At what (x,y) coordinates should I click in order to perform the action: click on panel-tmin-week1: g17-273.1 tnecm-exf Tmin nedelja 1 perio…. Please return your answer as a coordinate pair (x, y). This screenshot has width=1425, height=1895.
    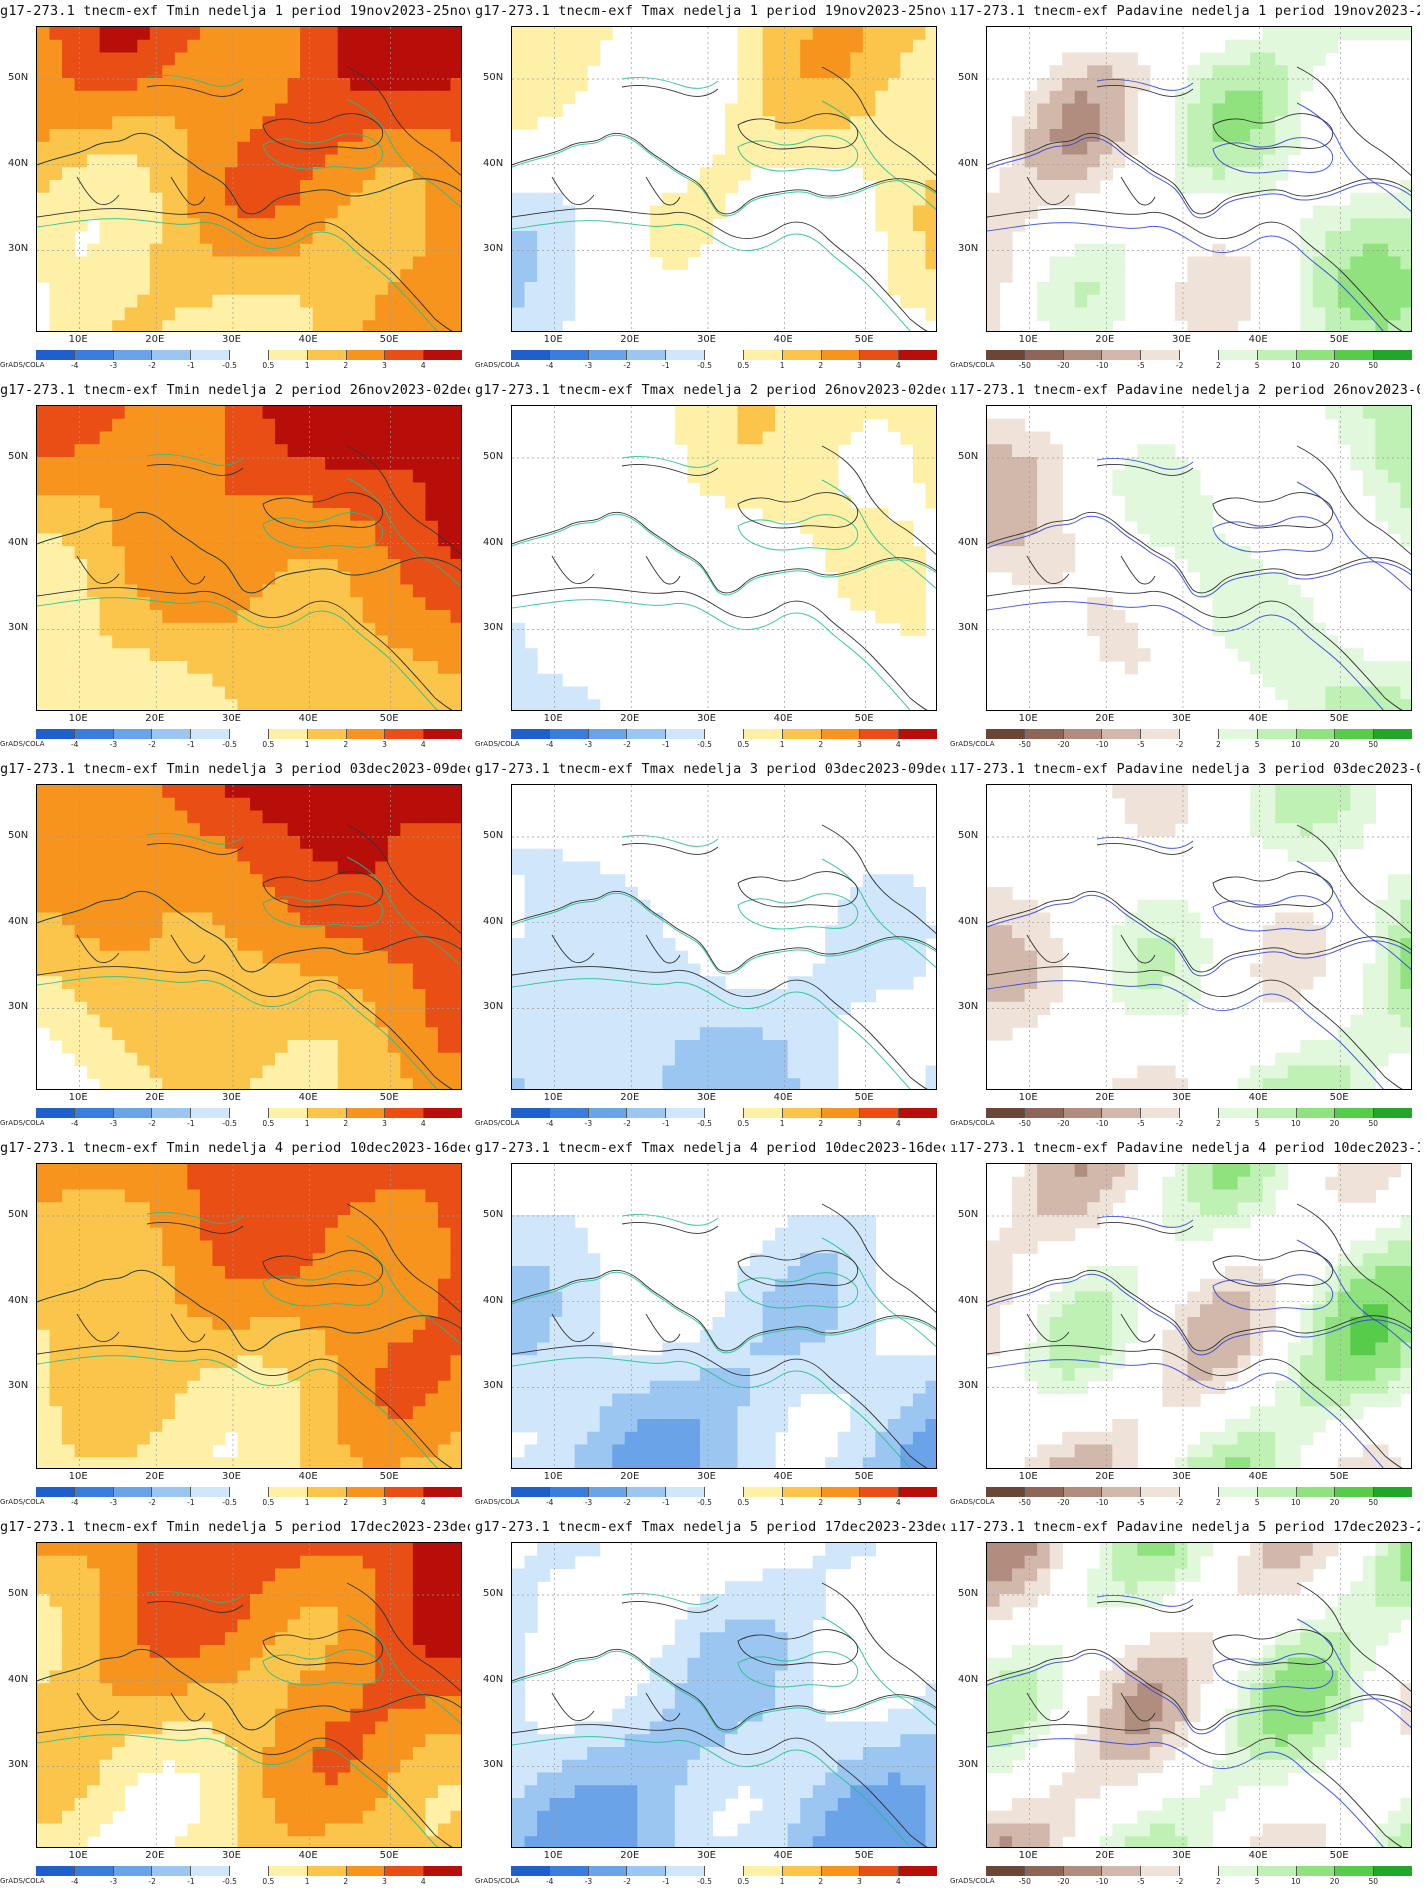
    Looking at the image, I should click on (237, 189).